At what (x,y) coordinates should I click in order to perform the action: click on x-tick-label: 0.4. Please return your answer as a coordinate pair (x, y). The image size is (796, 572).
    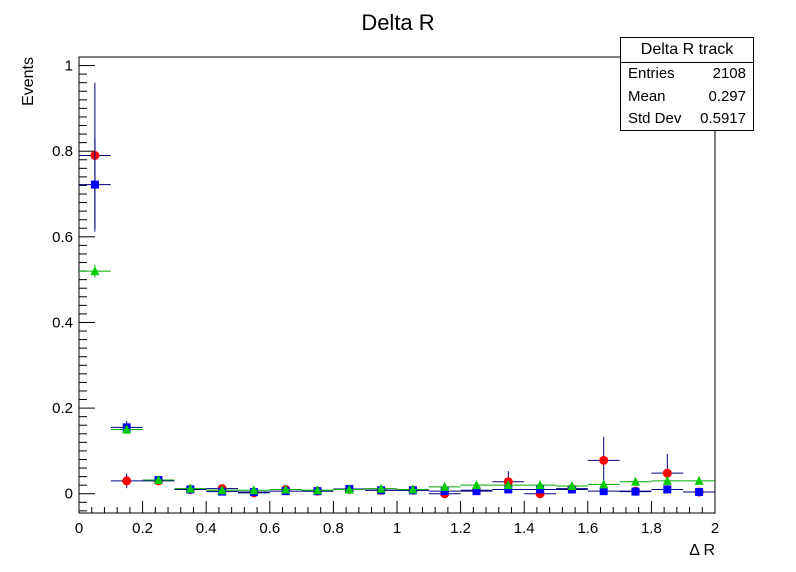
    Looking at the image, I should click on (206, 528).